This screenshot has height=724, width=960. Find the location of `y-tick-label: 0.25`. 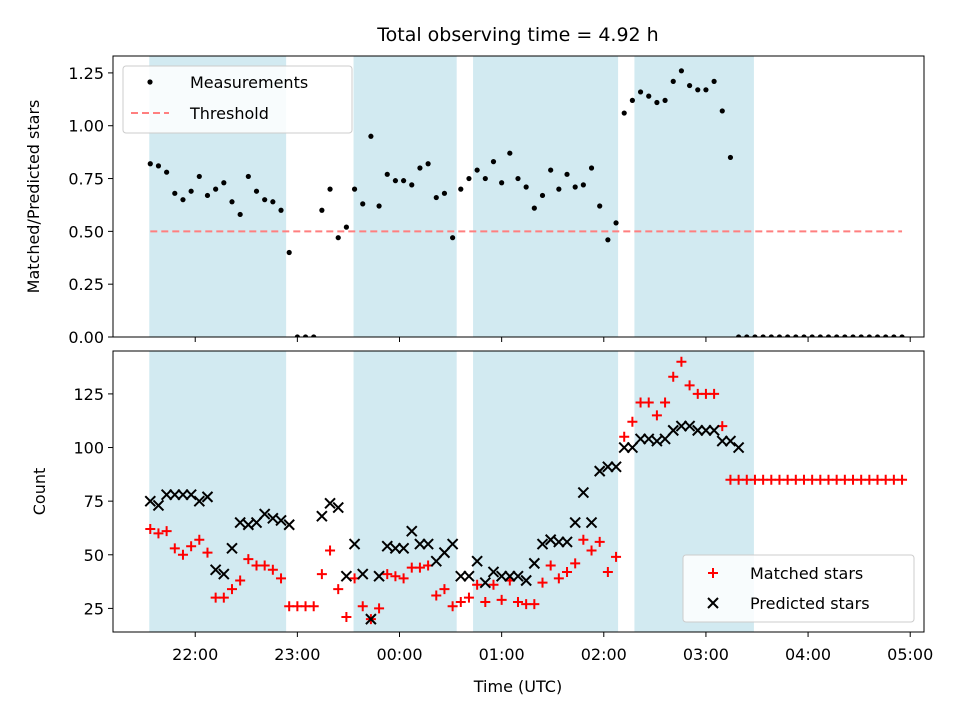

y-tick-label: 0.25 is located at coordinates (86, 284).